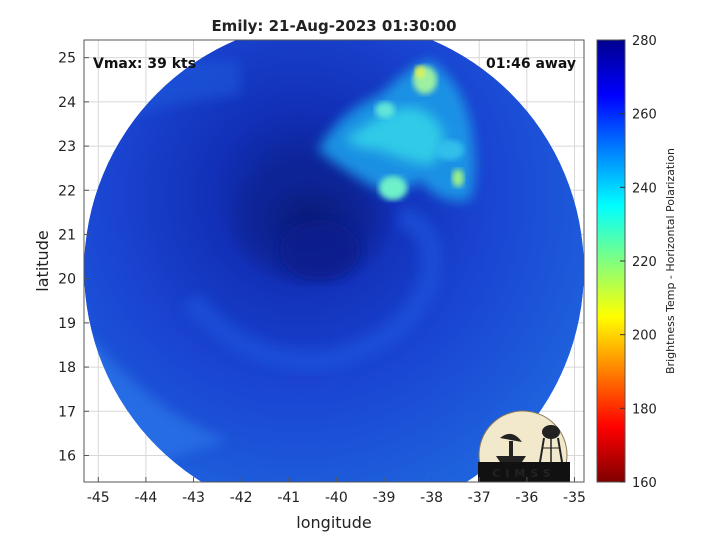 This screenshot has height=540, width=720. I want to click on y-tick-label: 16, so click(67, 456).